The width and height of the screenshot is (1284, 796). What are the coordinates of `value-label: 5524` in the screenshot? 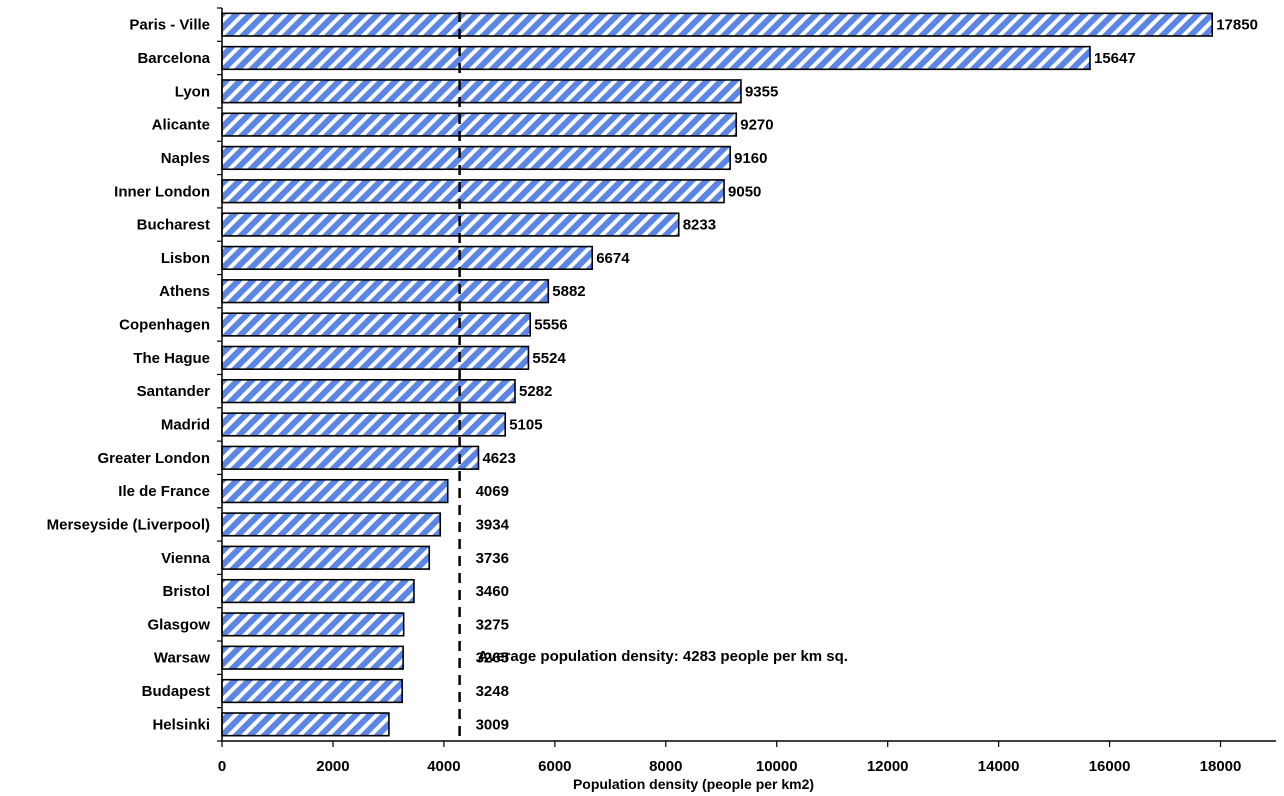 It's located at (549, 358).